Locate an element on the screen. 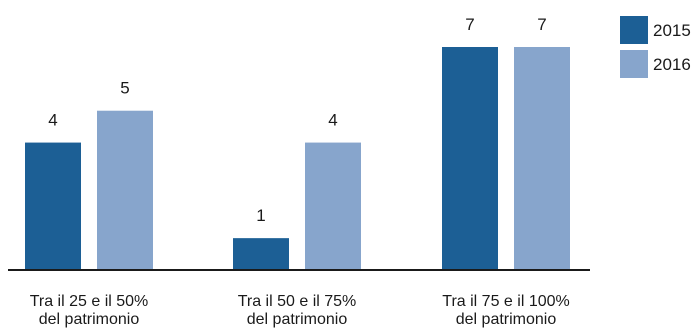 Image resolution: width=697 pixels, height=329 pixels. legend-swatch-2015 is located at coordinates (634, 30).